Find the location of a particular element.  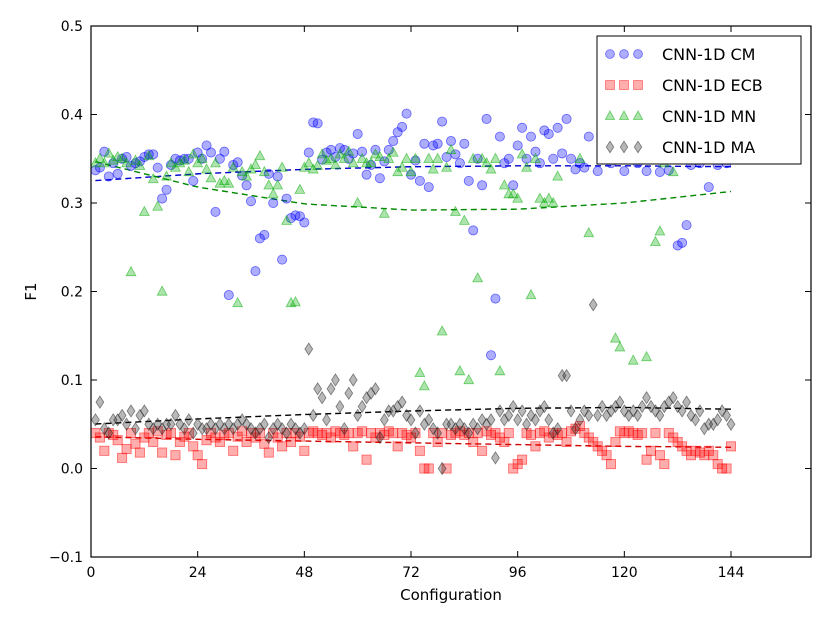

trend-line is located at coordinates (413, 185).